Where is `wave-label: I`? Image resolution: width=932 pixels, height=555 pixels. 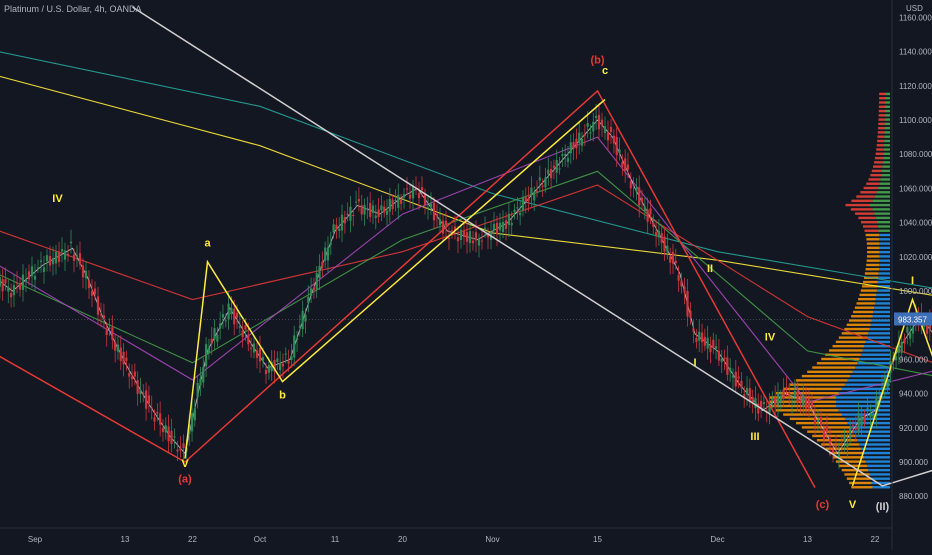
wave-label: I is located at coordinates (912, 281).